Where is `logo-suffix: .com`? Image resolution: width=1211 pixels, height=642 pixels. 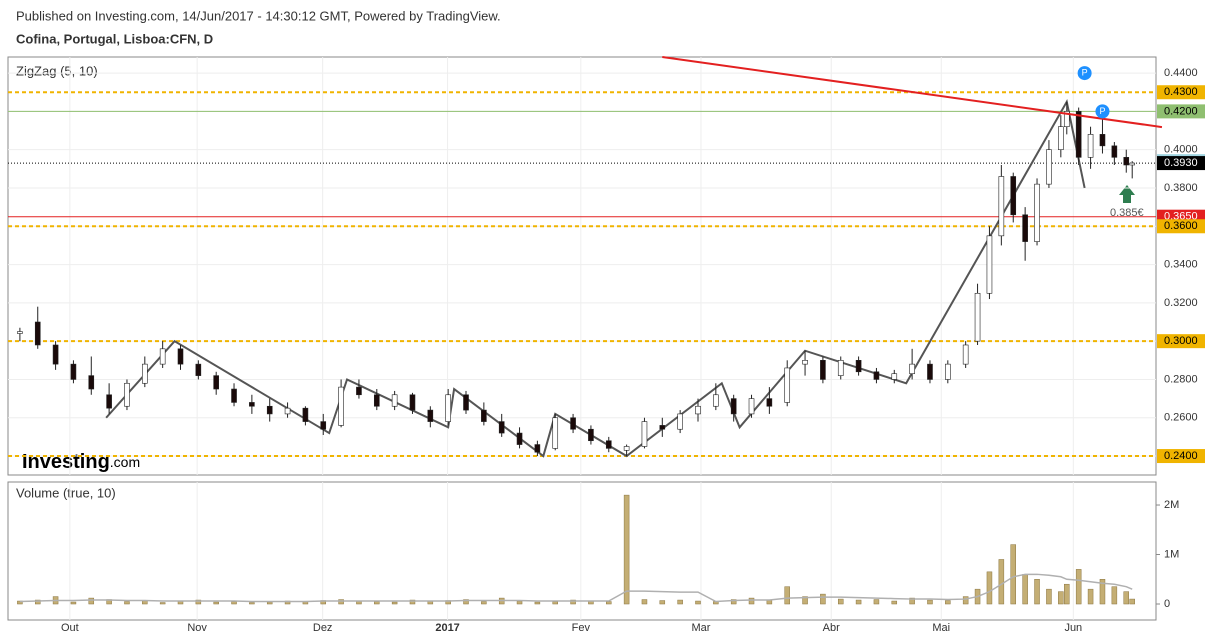
logo-suffix: .com is located at coordinates (125, 462).